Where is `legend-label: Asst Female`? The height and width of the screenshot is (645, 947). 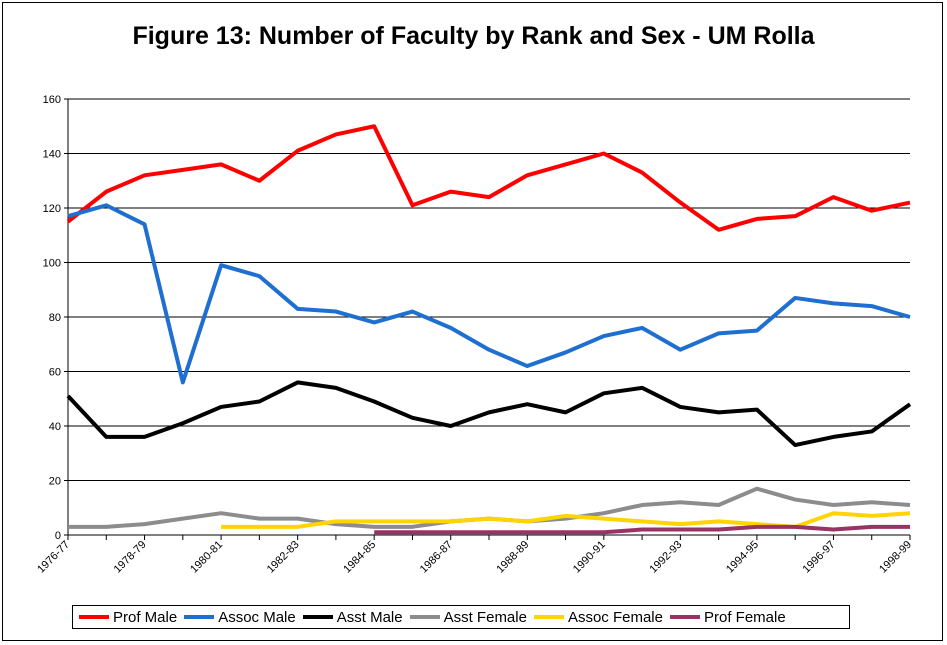 legend-label: Asst Female is located at coordinates (485, 617).